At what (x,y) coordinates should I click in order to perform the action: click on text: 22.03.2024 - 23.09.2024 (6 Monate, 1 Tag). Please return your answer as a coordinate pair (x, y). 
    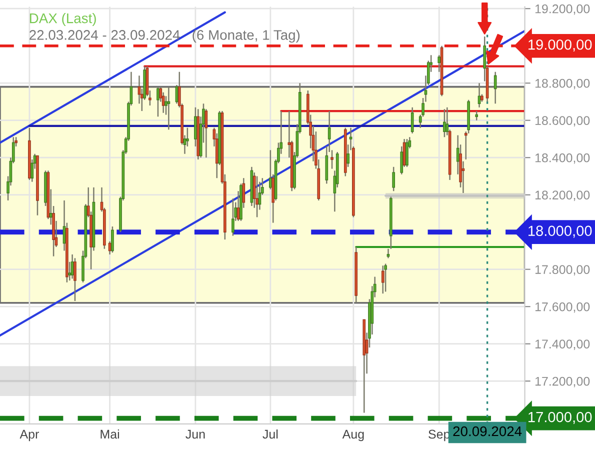
    Looking at the image, I should click on (165, 36).